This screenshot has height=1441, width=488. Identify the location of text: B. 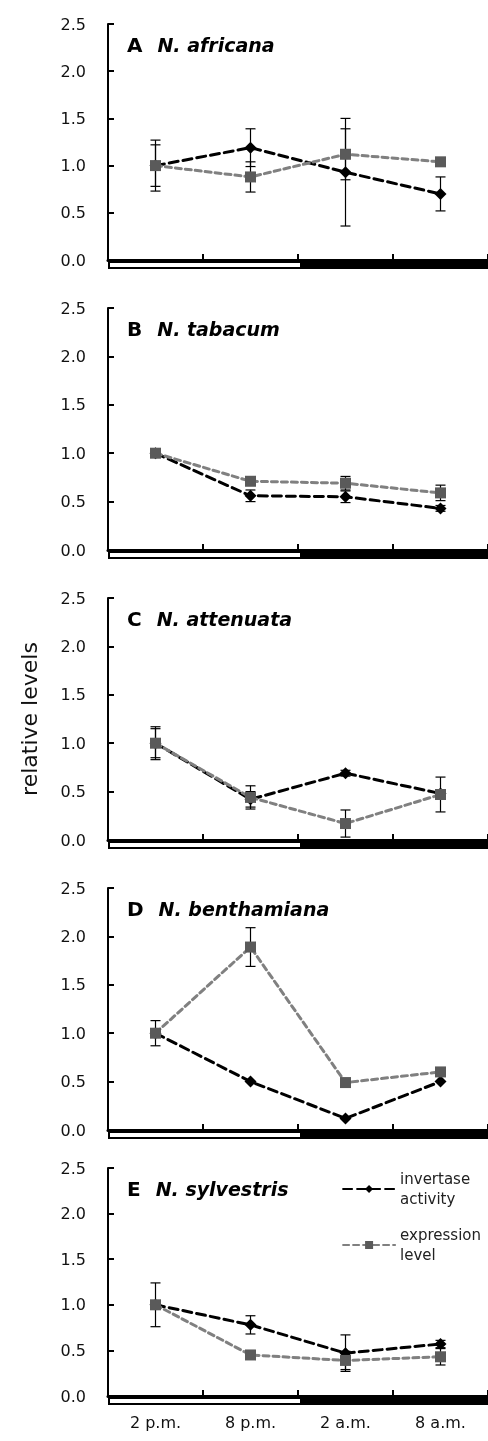
(135, 329).